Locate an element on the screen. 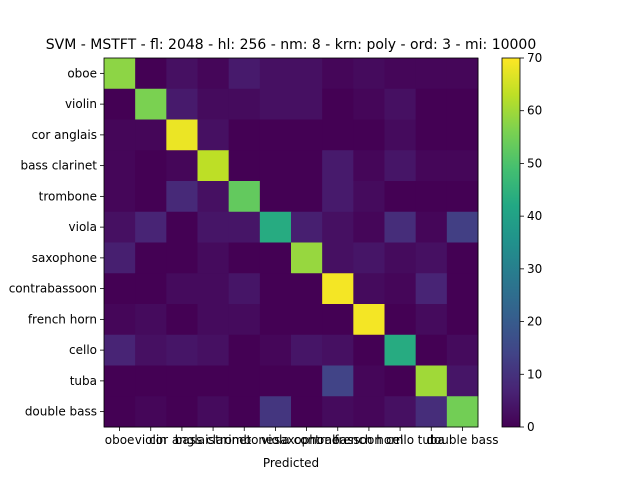 The image size is (640, 480). colorbar-tick-label: 50 is located at coordinates (534, 163).